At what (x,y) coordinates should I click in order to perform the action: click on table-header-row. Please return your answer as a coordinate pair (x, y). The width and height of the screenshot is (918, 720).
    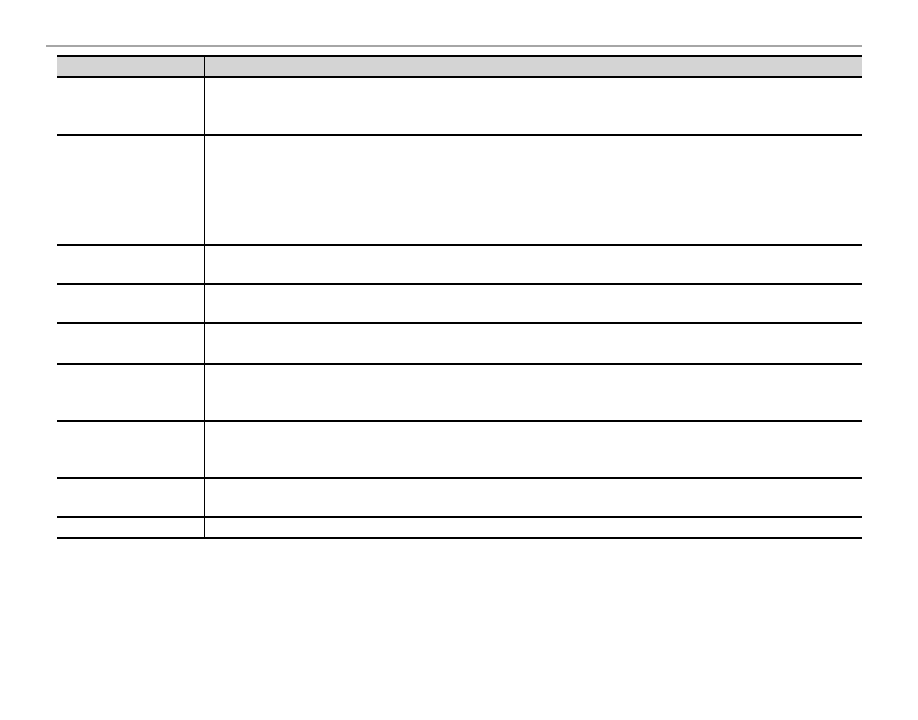
    Looking at the image, I should click on (459, 66).